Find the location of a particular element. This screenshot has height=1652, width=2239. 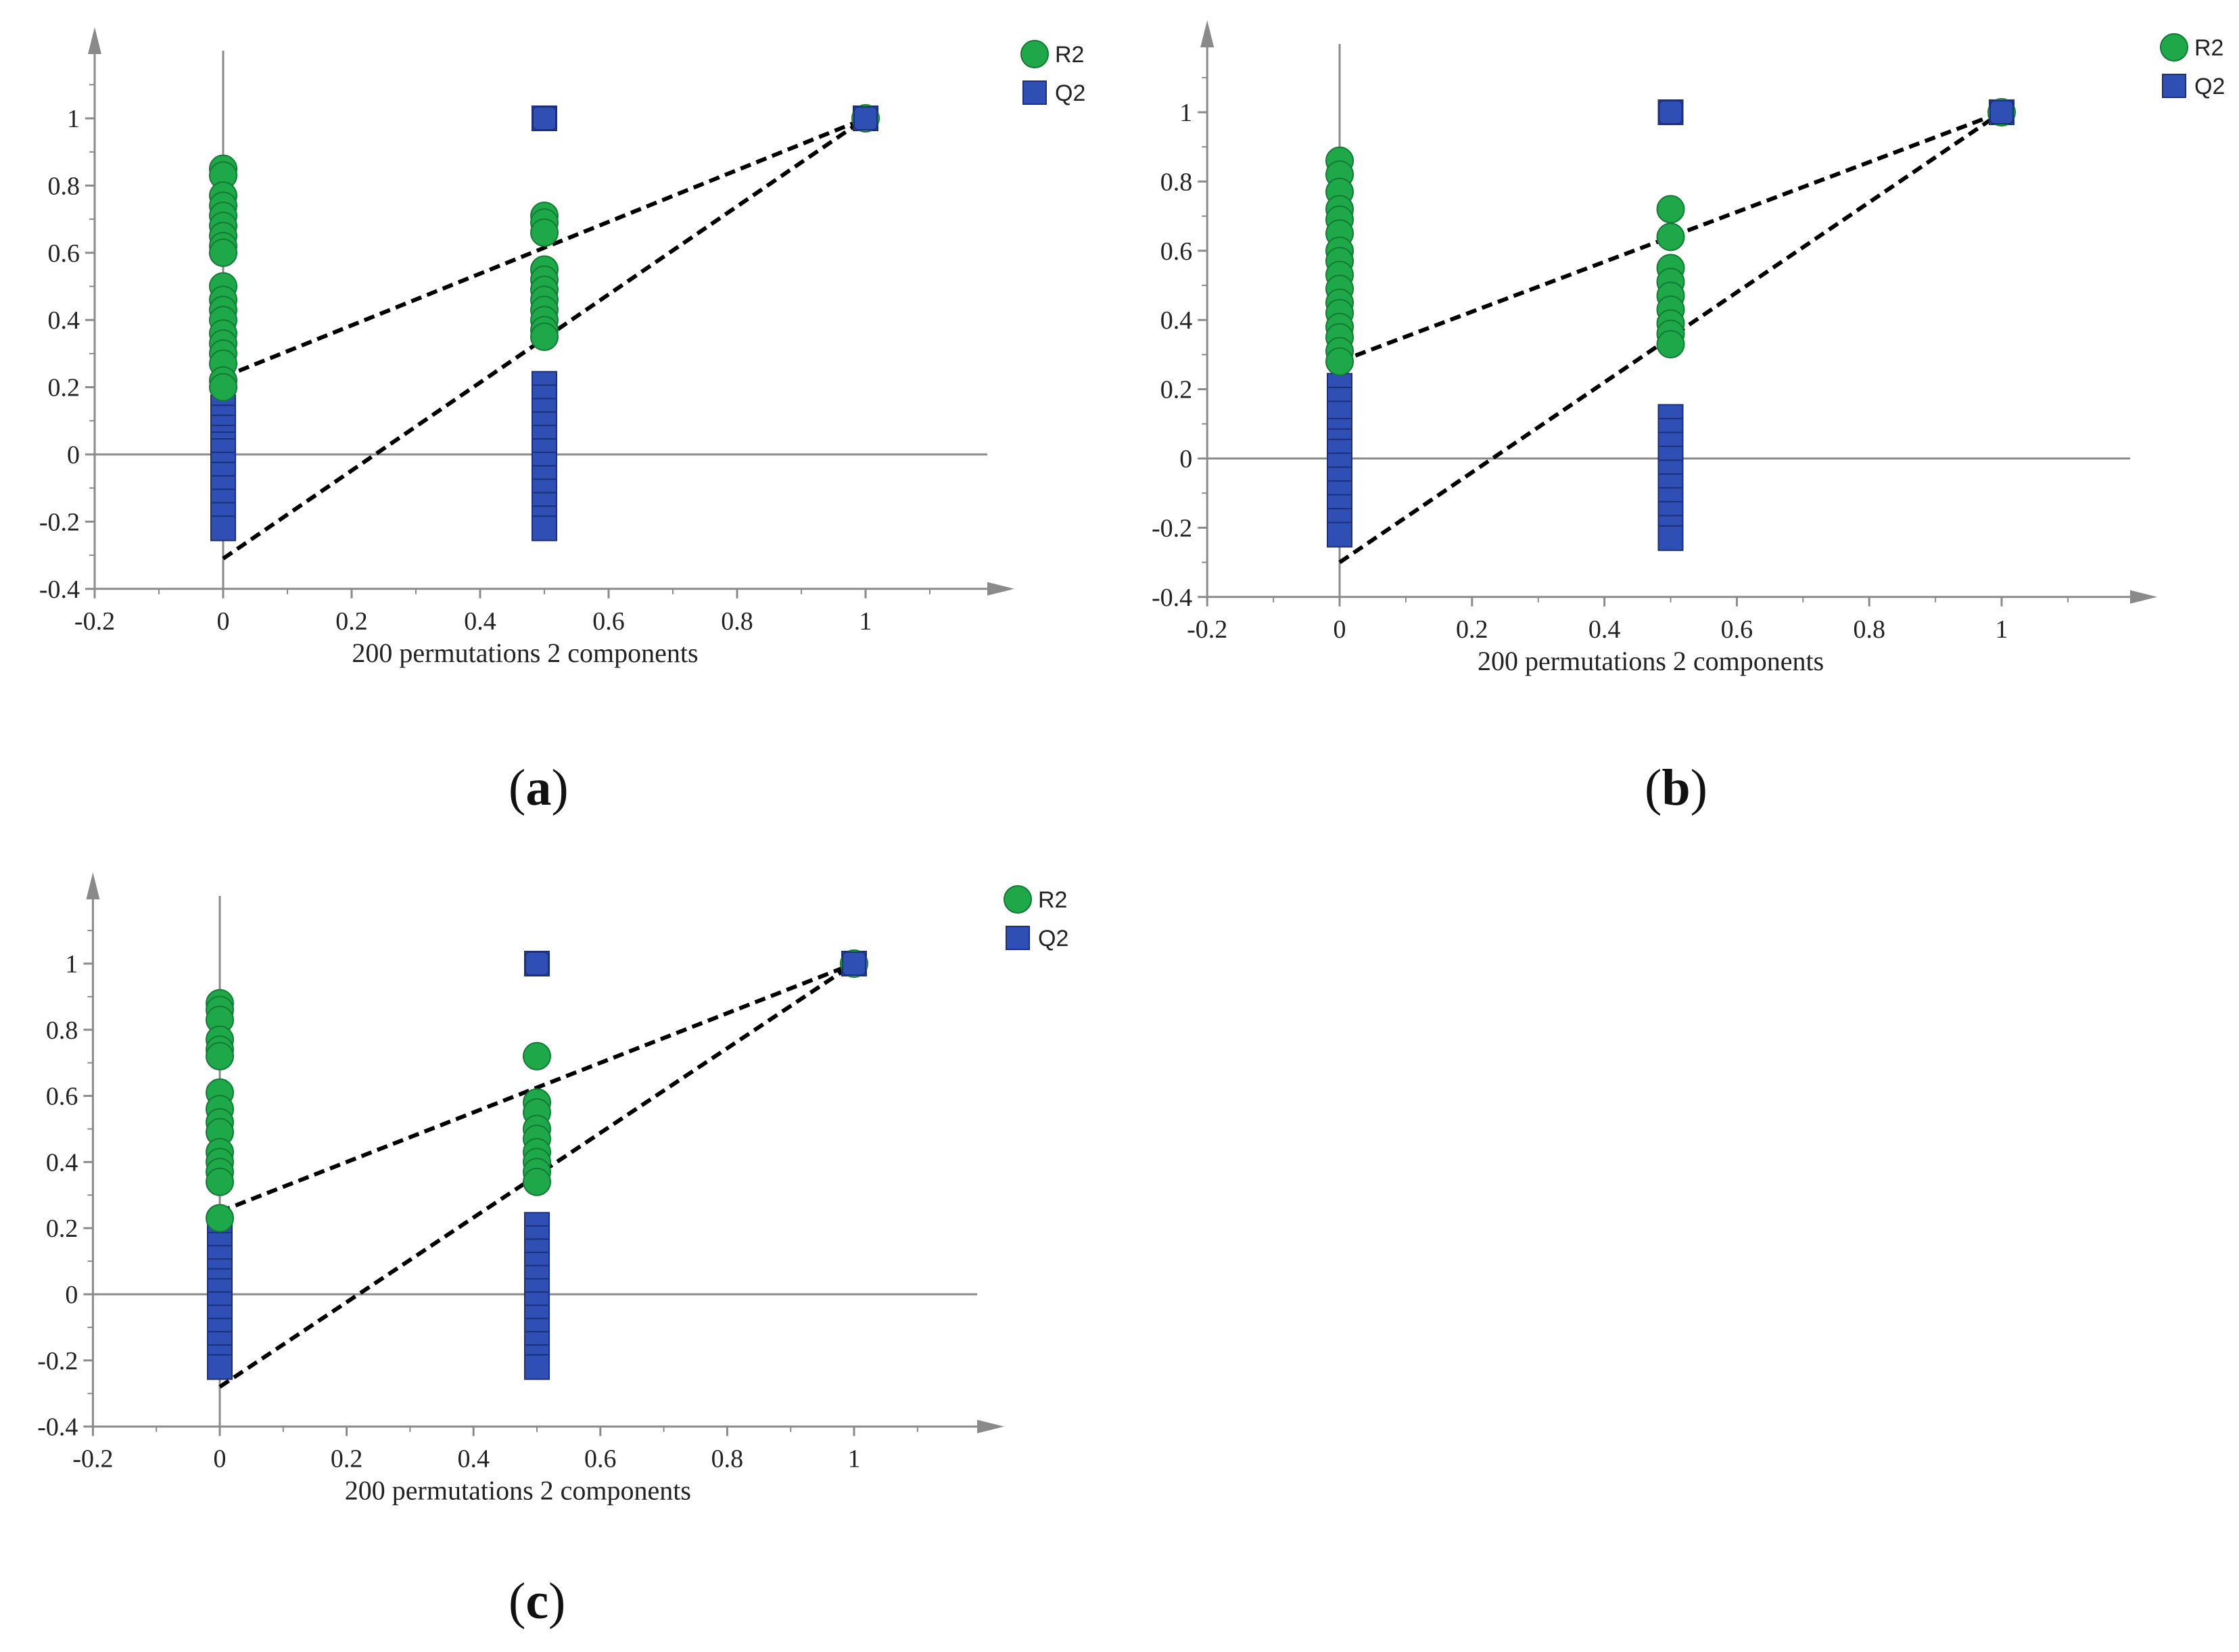

panel-label-b: (b) is located at coordinates (1676, 787).